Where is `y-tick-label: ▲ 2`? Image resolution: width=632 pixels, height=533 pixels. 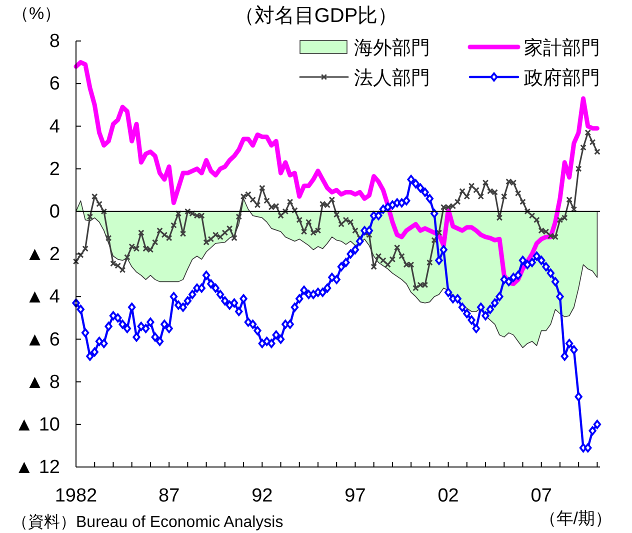 y-tick-label: ▲ 2 is located at coordinates (42, 255).